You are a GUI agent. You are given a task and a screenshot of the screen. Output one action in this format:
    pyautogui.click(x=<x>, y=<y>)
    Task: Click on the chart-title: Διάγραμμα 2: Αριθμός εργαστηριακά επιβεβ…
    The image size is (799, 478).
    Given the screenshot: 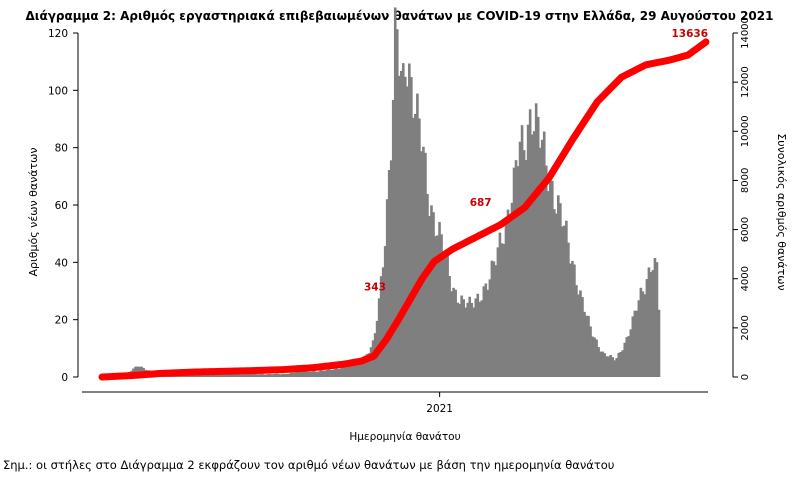 What is the action you would take?
    pyautogui.click(x=399, y=16)
    